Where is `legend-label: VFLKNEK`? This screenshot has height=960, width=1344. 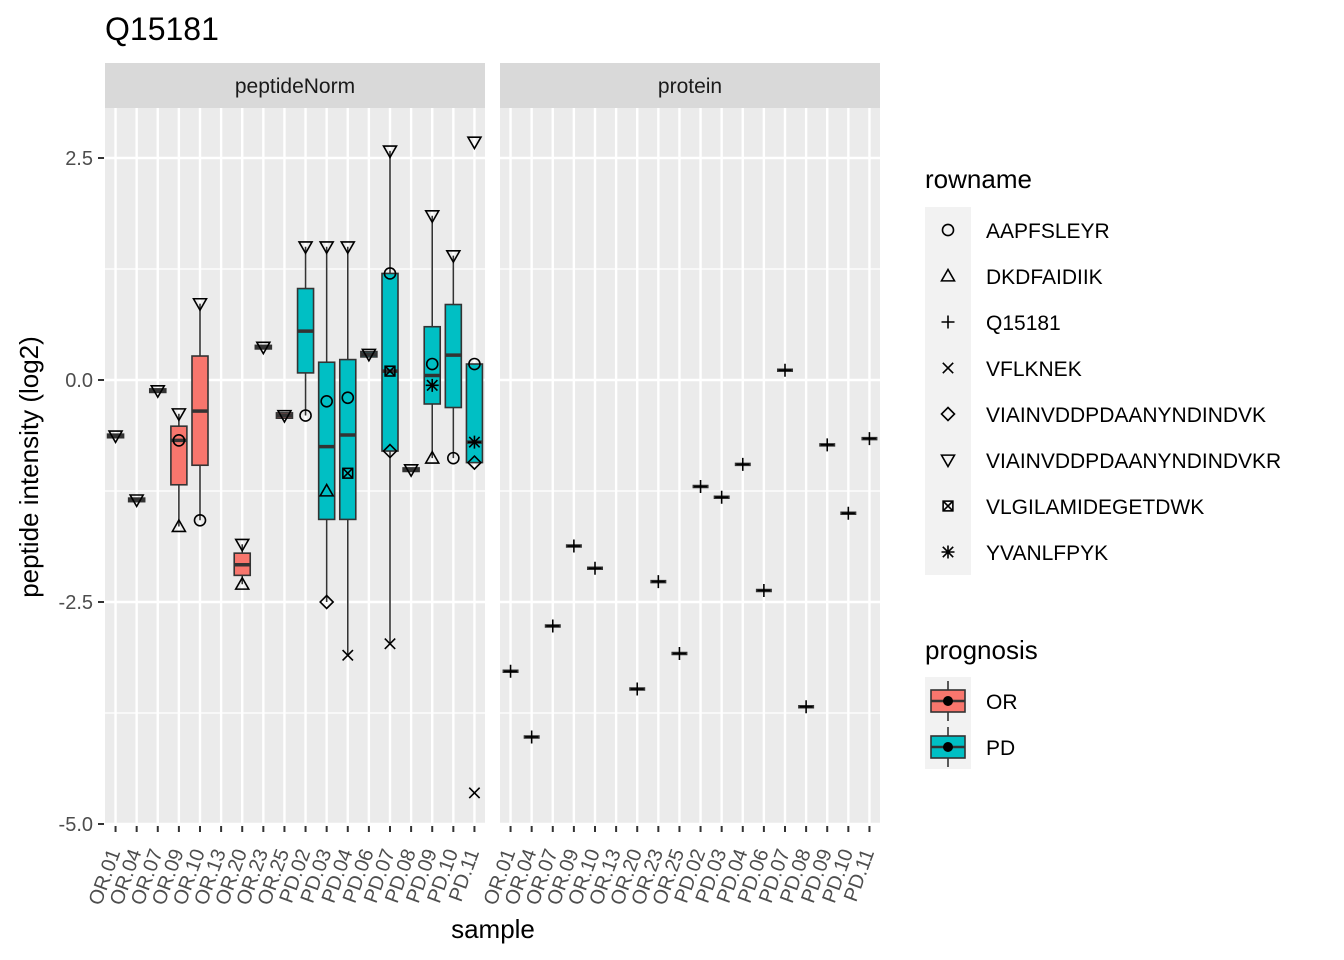
legend-label: VFLKNEK is located at coordinates (1034, 369).